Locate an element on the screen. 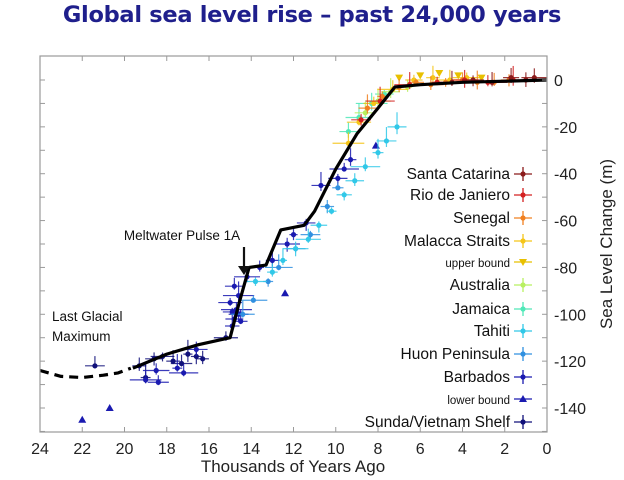 The height and width of the screenshot is (480, 624). annotation-last-glacial-maximum: Maximum is located at coordinates (81, 336).